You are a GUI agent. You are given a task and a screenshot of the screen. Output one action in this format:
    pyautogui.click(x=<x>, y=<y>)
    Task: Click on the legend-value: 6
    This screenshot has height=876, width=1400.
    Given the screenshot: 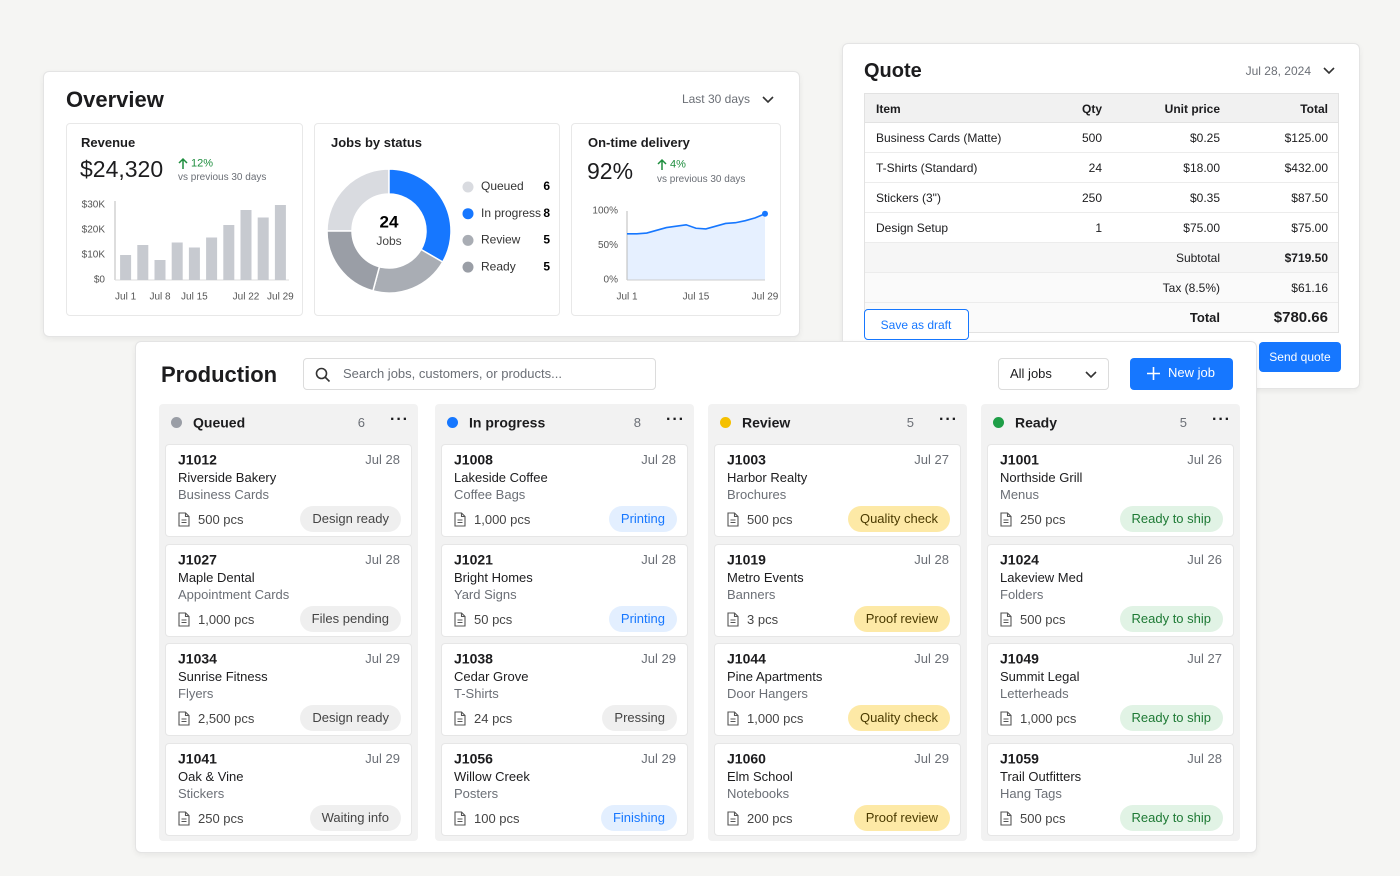 What is the action you would take?
    pyautogui.click(x=546, y=186)
    